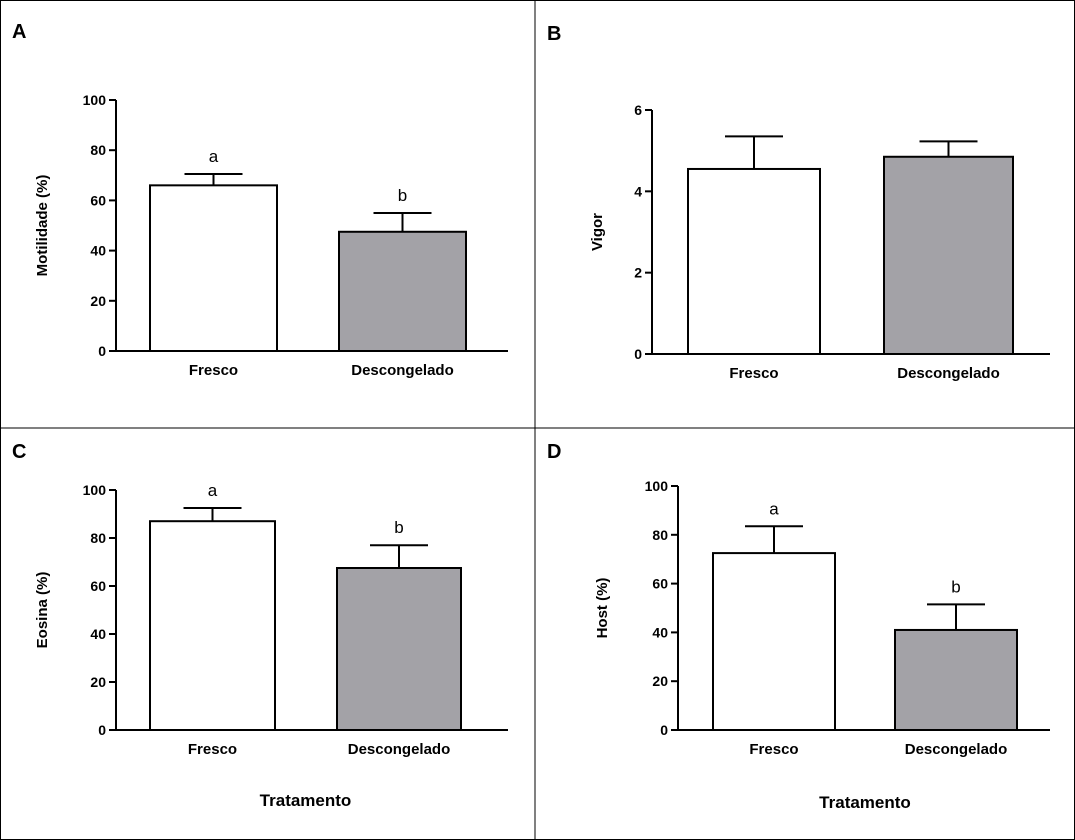 This screenshot has height=840, width=1075. I want to click on y-tick-label: 6, so click(638, 110).